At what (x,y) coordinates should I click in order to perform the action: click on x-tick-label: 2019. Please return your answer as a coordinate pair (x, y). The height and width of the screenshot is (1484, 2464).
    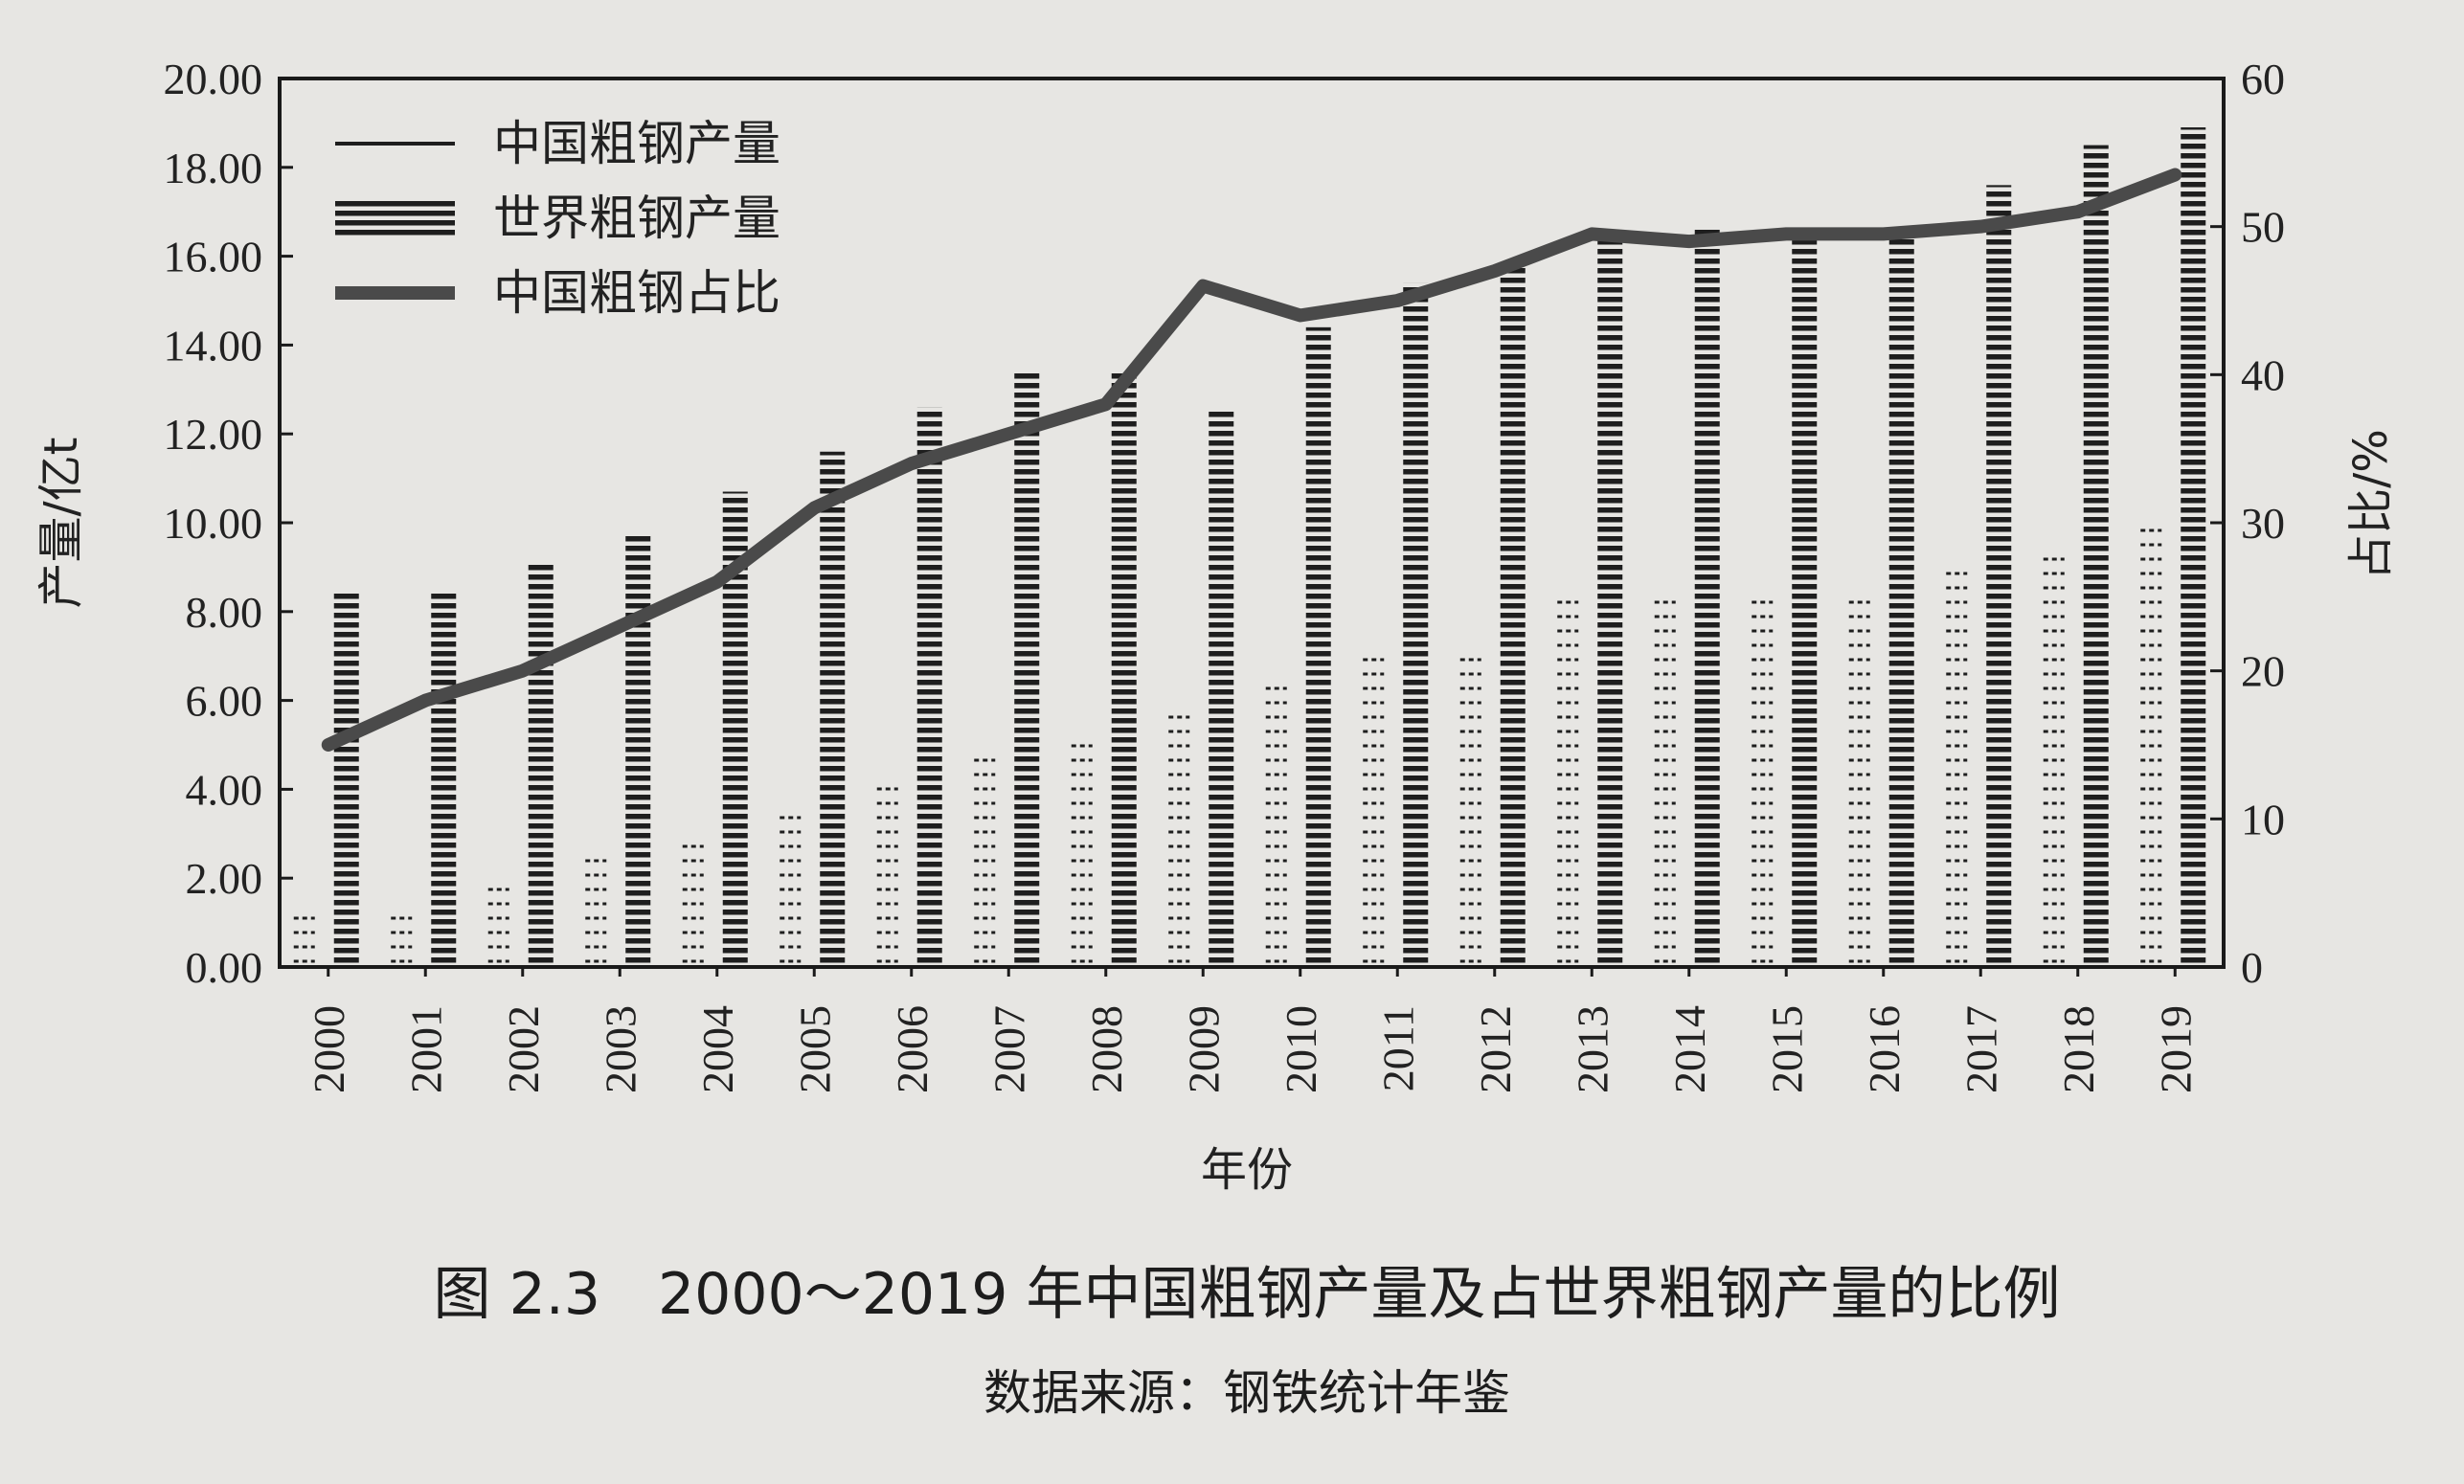
    Looking at the image, I should click on (2175, 1049).